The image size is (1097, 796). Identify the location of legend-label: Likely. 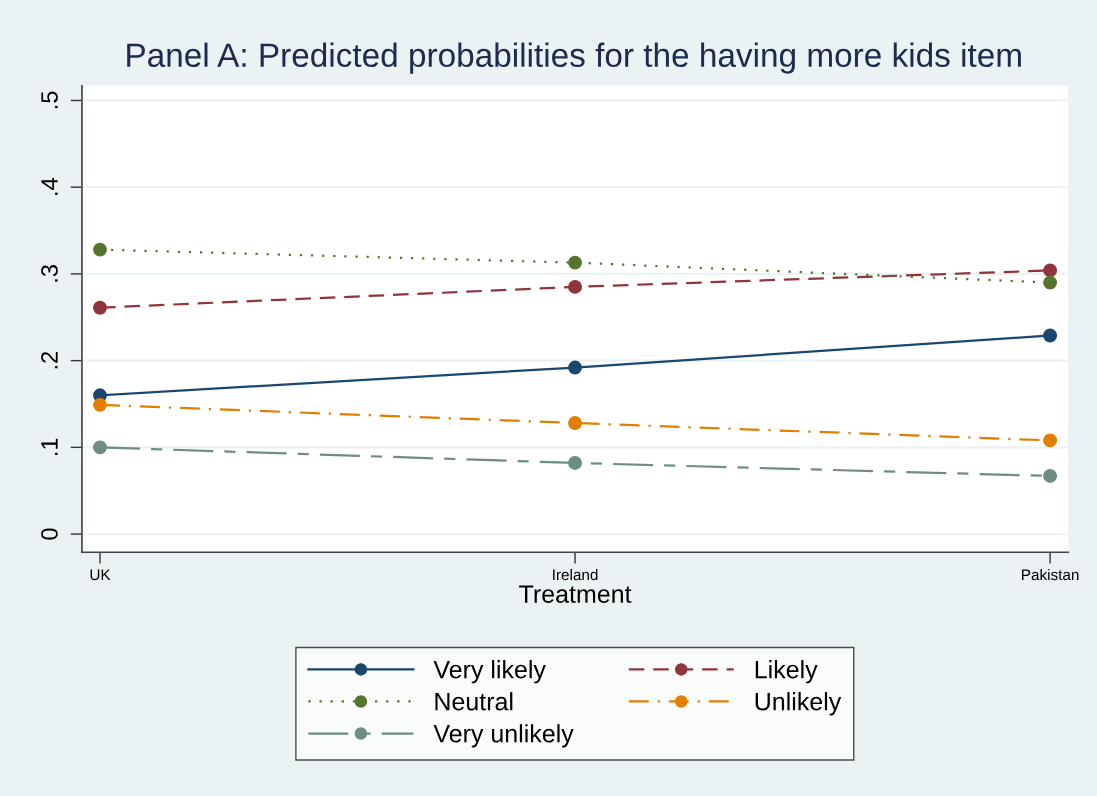
(786, 672).